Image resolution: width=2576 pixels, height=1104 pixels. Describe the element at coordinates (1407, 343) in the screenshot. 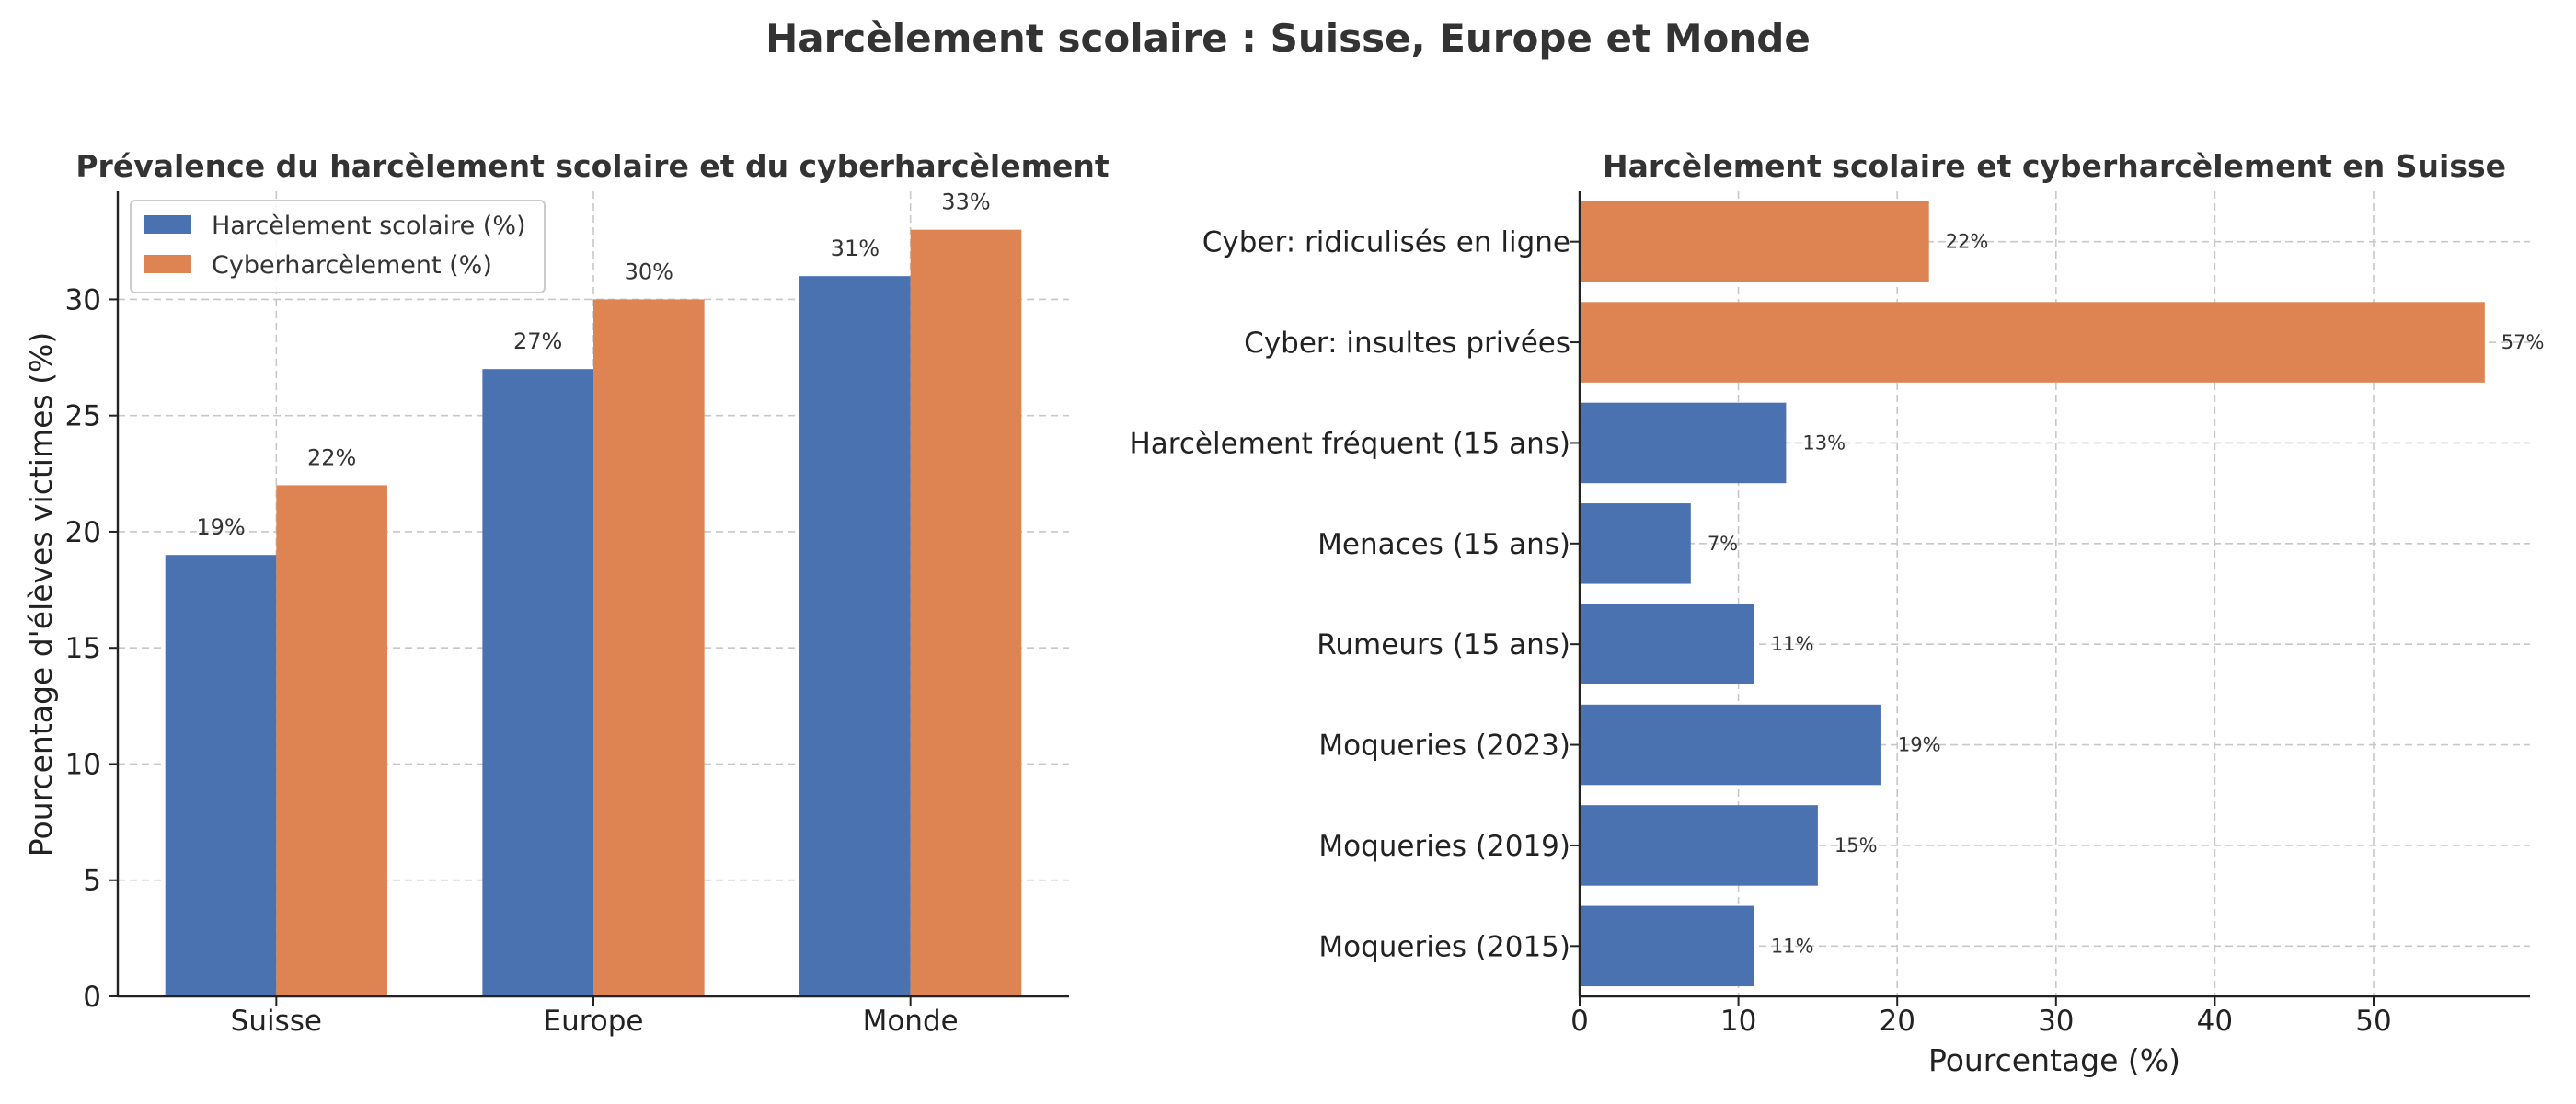

I see `right-y-tick-label: Cyber: insultes privées` at that location.